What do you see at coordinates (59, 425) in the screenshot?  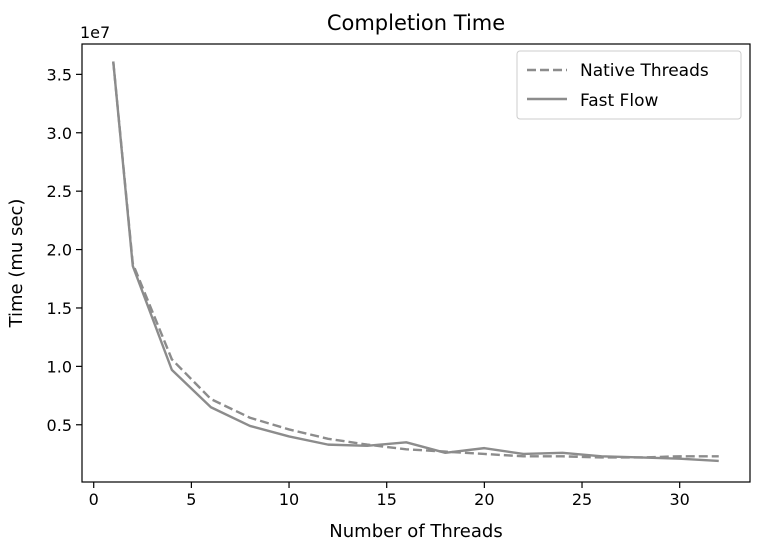 I see `y-tick-label: 0.5` at bounding box center [59, 425].